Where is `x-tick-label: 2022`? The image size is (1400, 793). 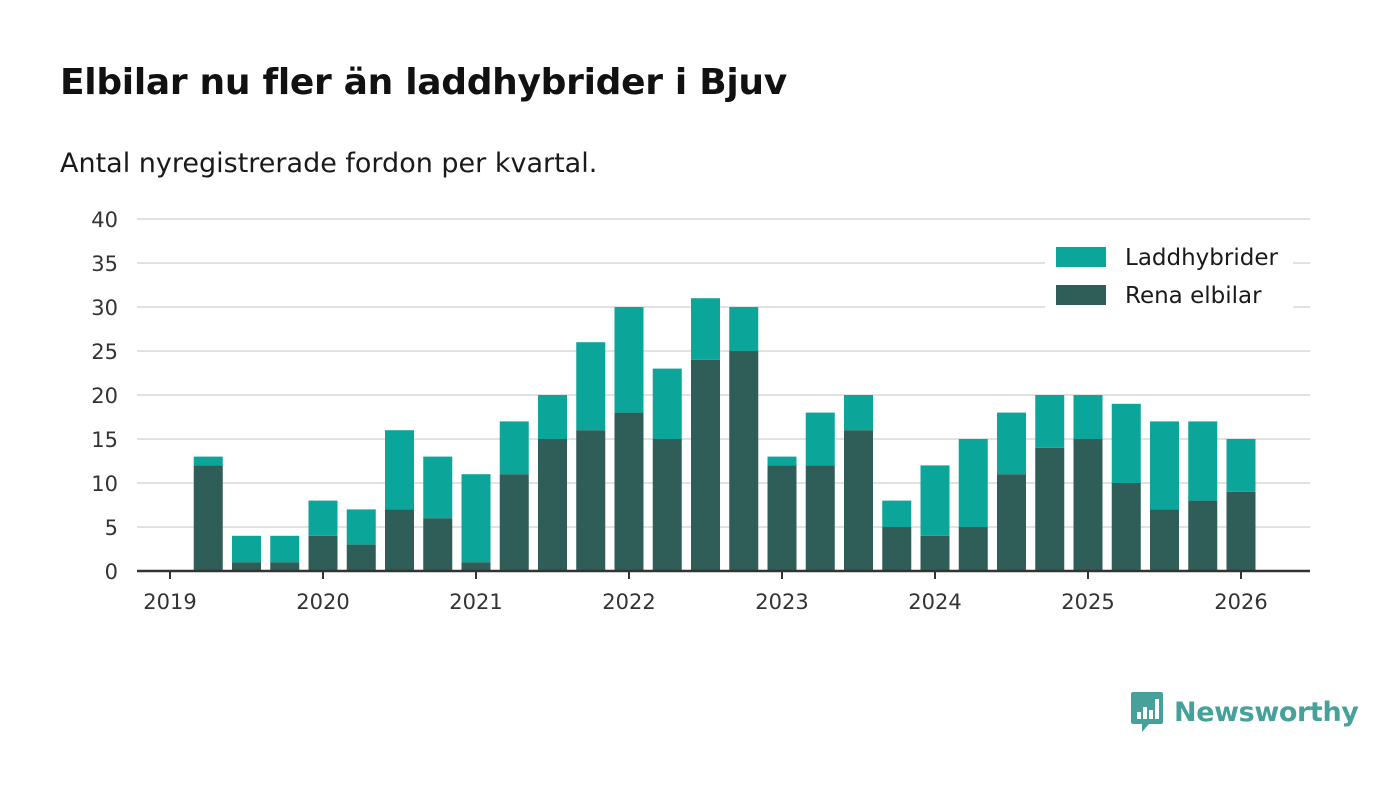
x-tick-label: 2022 is located at coordinates (628, 602).